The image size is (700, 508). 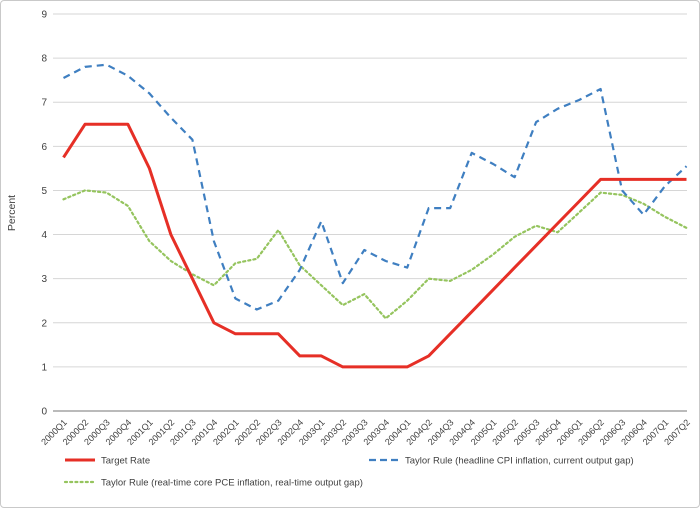 I want to click on y-tick-label: 5, so click(x=44, y=191).